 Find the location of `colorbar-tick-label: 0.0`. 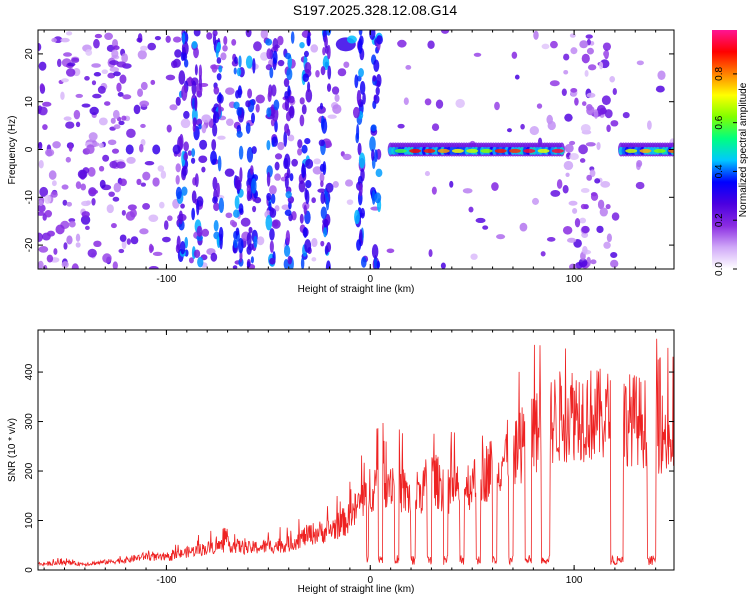

colorbar-tick-label: 0.0 is located at coordinates (719, 269).